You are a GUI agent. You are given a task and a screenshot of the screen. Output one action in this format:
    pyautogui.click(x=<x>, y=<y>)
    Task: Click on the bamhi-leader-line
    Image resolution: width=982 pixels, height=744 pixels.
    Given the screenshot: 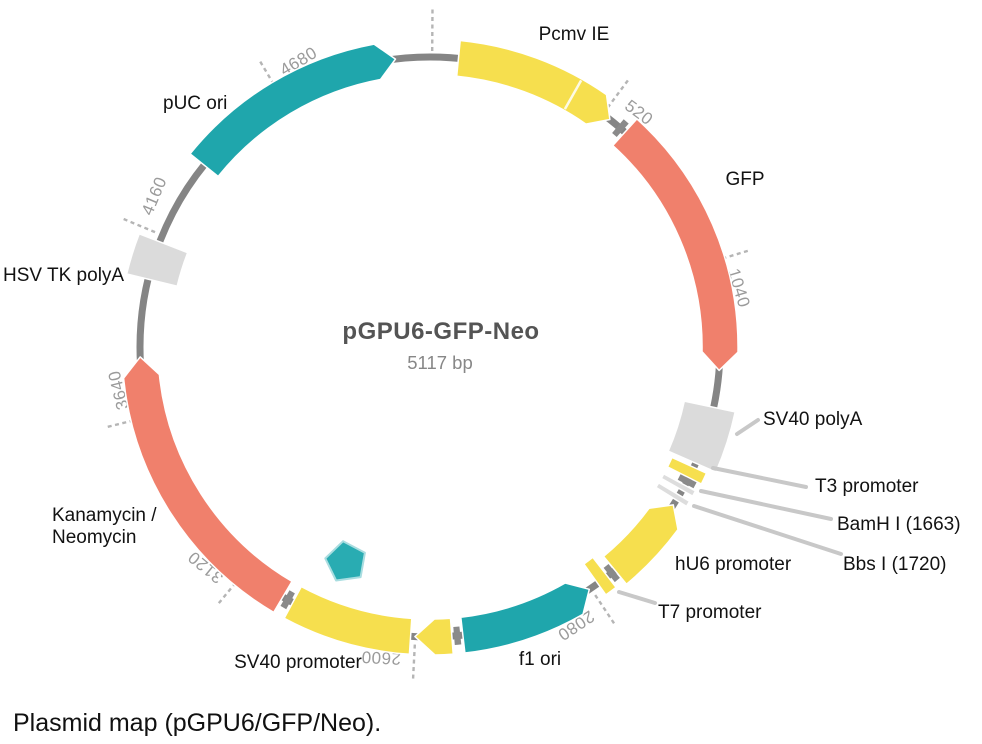 What is the action you would take?
    pyautogui.click(x=766, y=505)
    